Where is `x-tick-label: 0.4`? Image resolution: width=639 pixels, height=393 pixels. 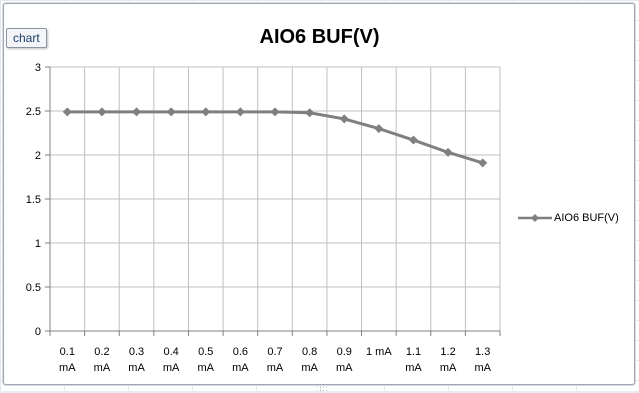
x-tick-label: 0.4 is located at coordinates (171, 352).